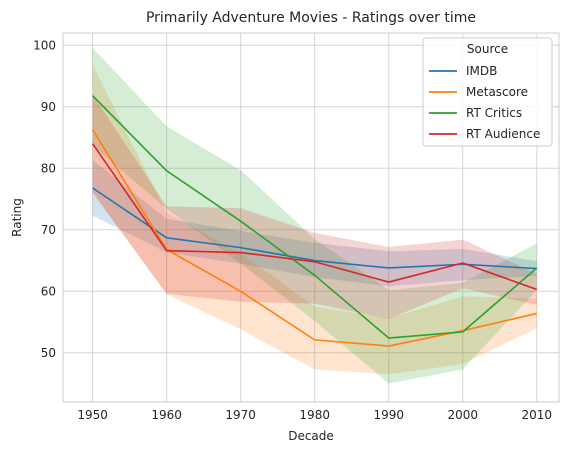 Image resolution: width=568 pixels, height=458 pixels. I want to click on y-axis-title: Rating, so click(17, 217).